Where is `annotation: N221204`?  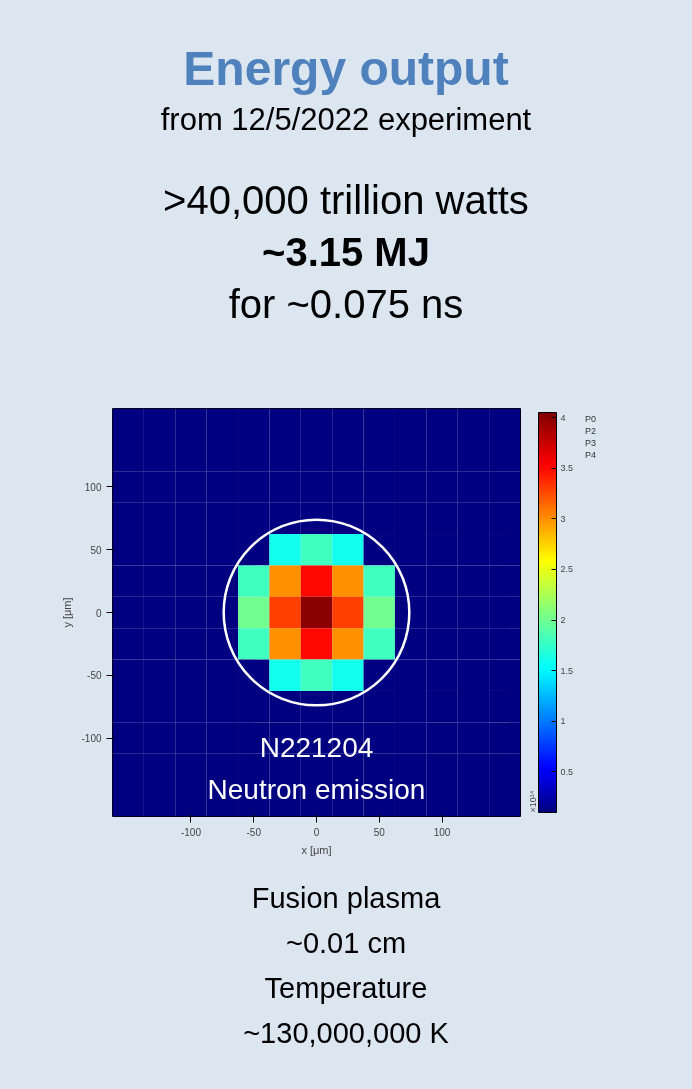 annotation: N221204 is located at coordinates (316, 747).